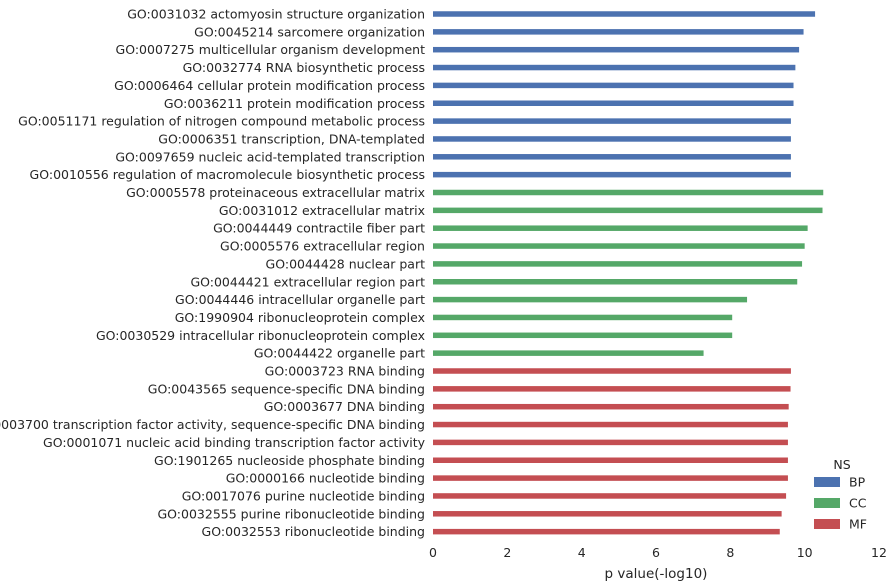 The width and height of the screenshot is (894, 587). I want to click on category-label: GO:0043565 sequence-specific DNA binding, so click(286, 388).